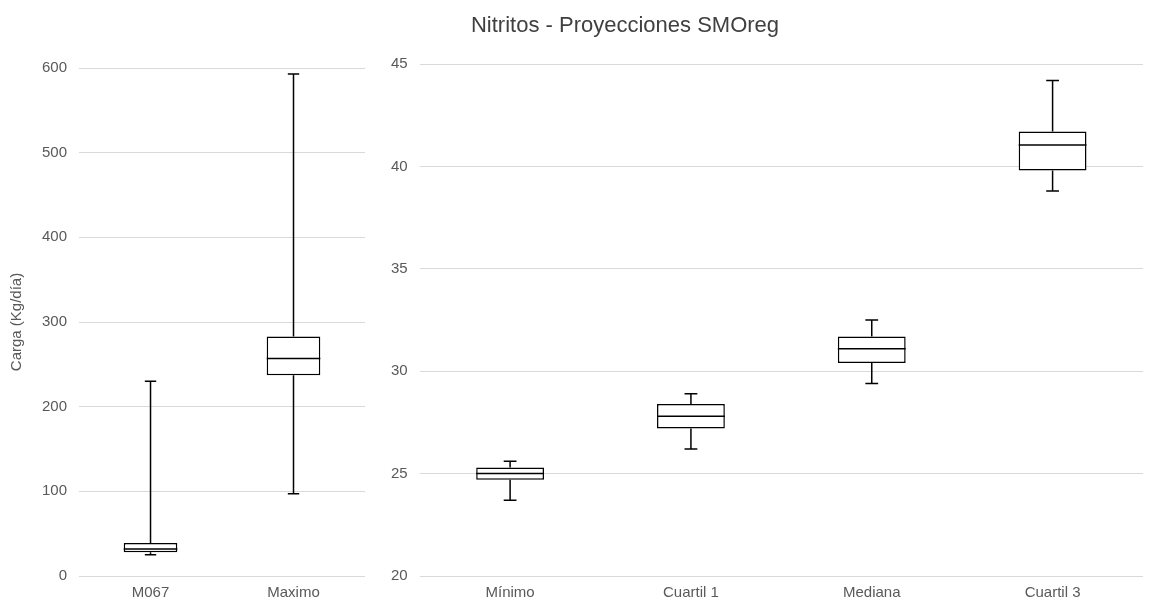  I want to click on y-tick-label: 500, so click(55, 151).